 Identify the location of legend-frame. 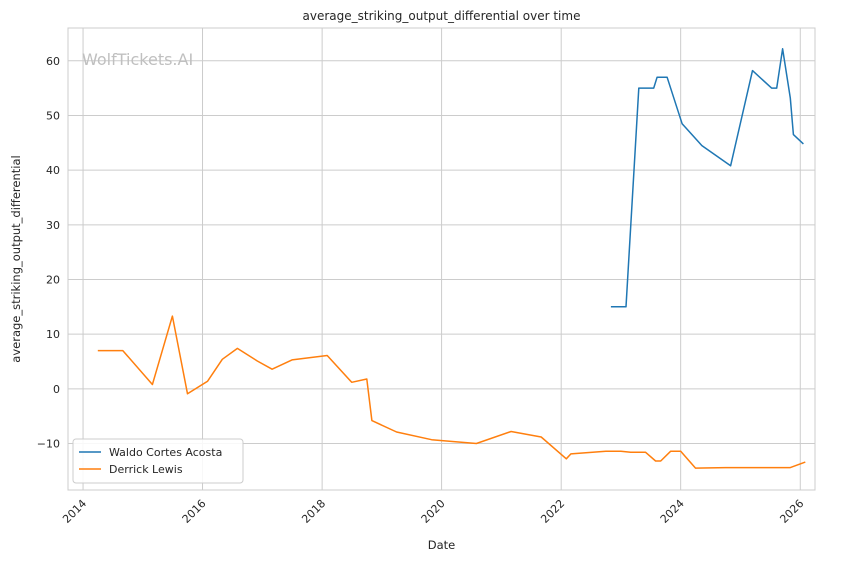
(158, 461).